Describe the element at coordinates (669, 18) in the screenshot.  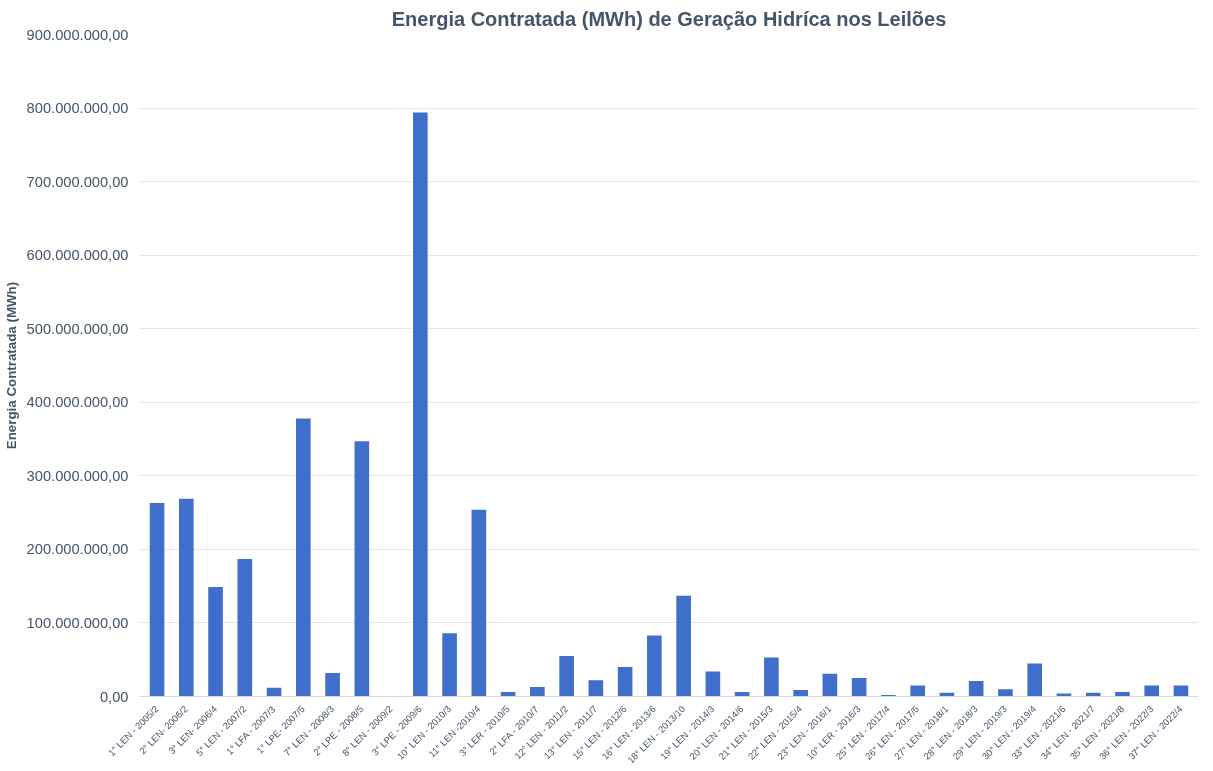
I see `chart-title: Energia Contratada (MWh) de Geração Hidríca nos Leilões` at that location.